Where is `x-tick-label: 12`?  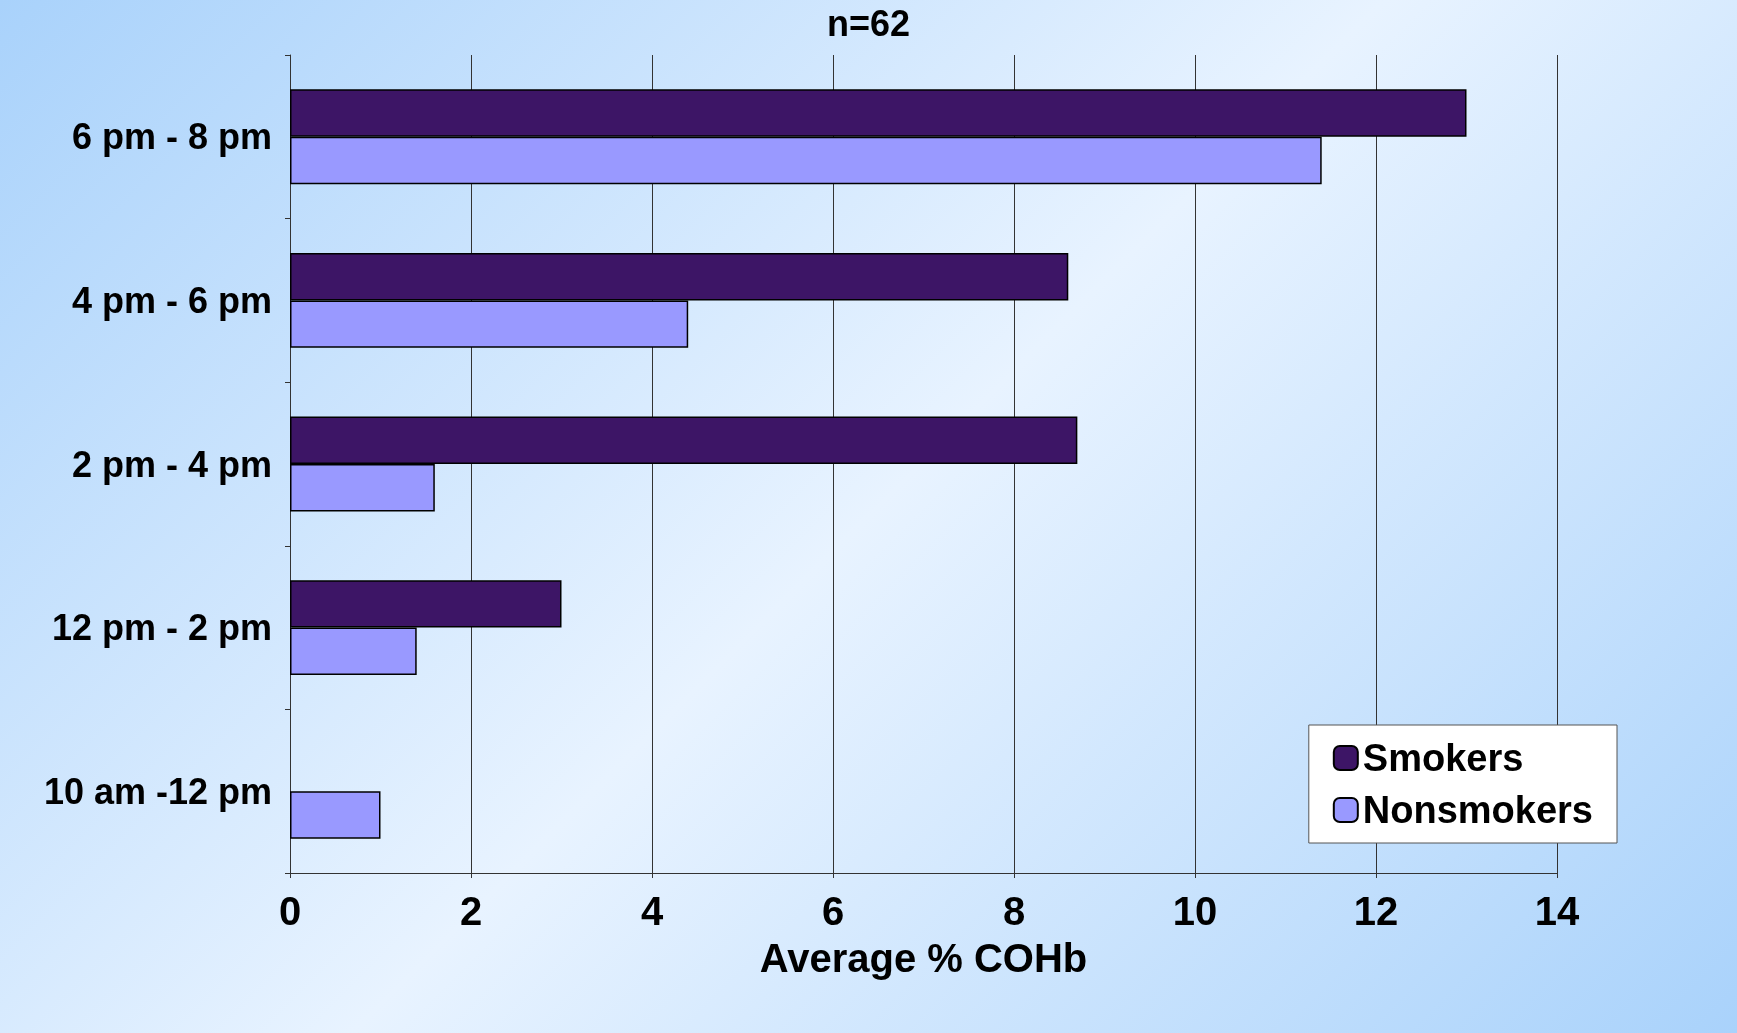 x-tick-label: 12 is located at coordinates (1376, 911).